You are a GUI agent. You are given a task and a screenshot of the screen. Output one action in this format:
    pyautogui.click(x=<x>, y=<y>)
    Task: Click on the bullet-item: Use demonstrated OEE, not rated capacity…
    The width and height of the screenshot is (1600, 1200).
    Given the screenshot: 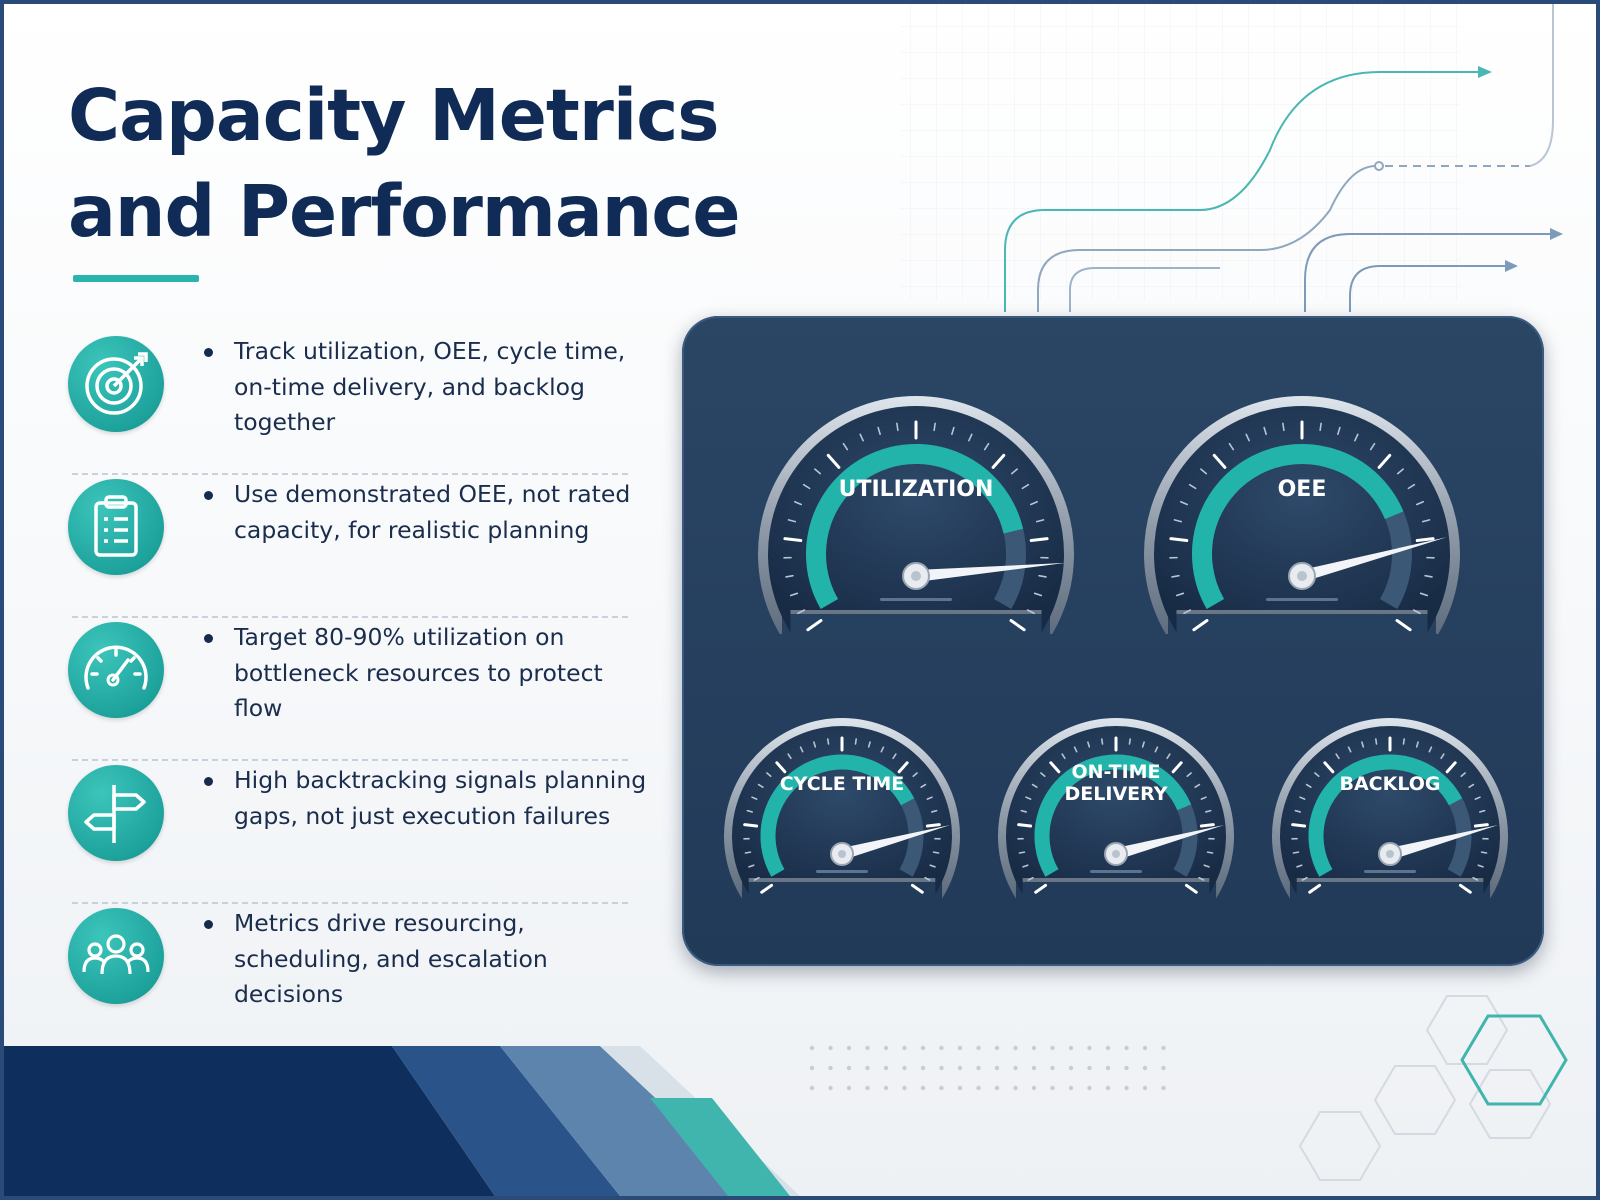 What is the action you would take?
    pyautogui.click(x=349, y=546)
    